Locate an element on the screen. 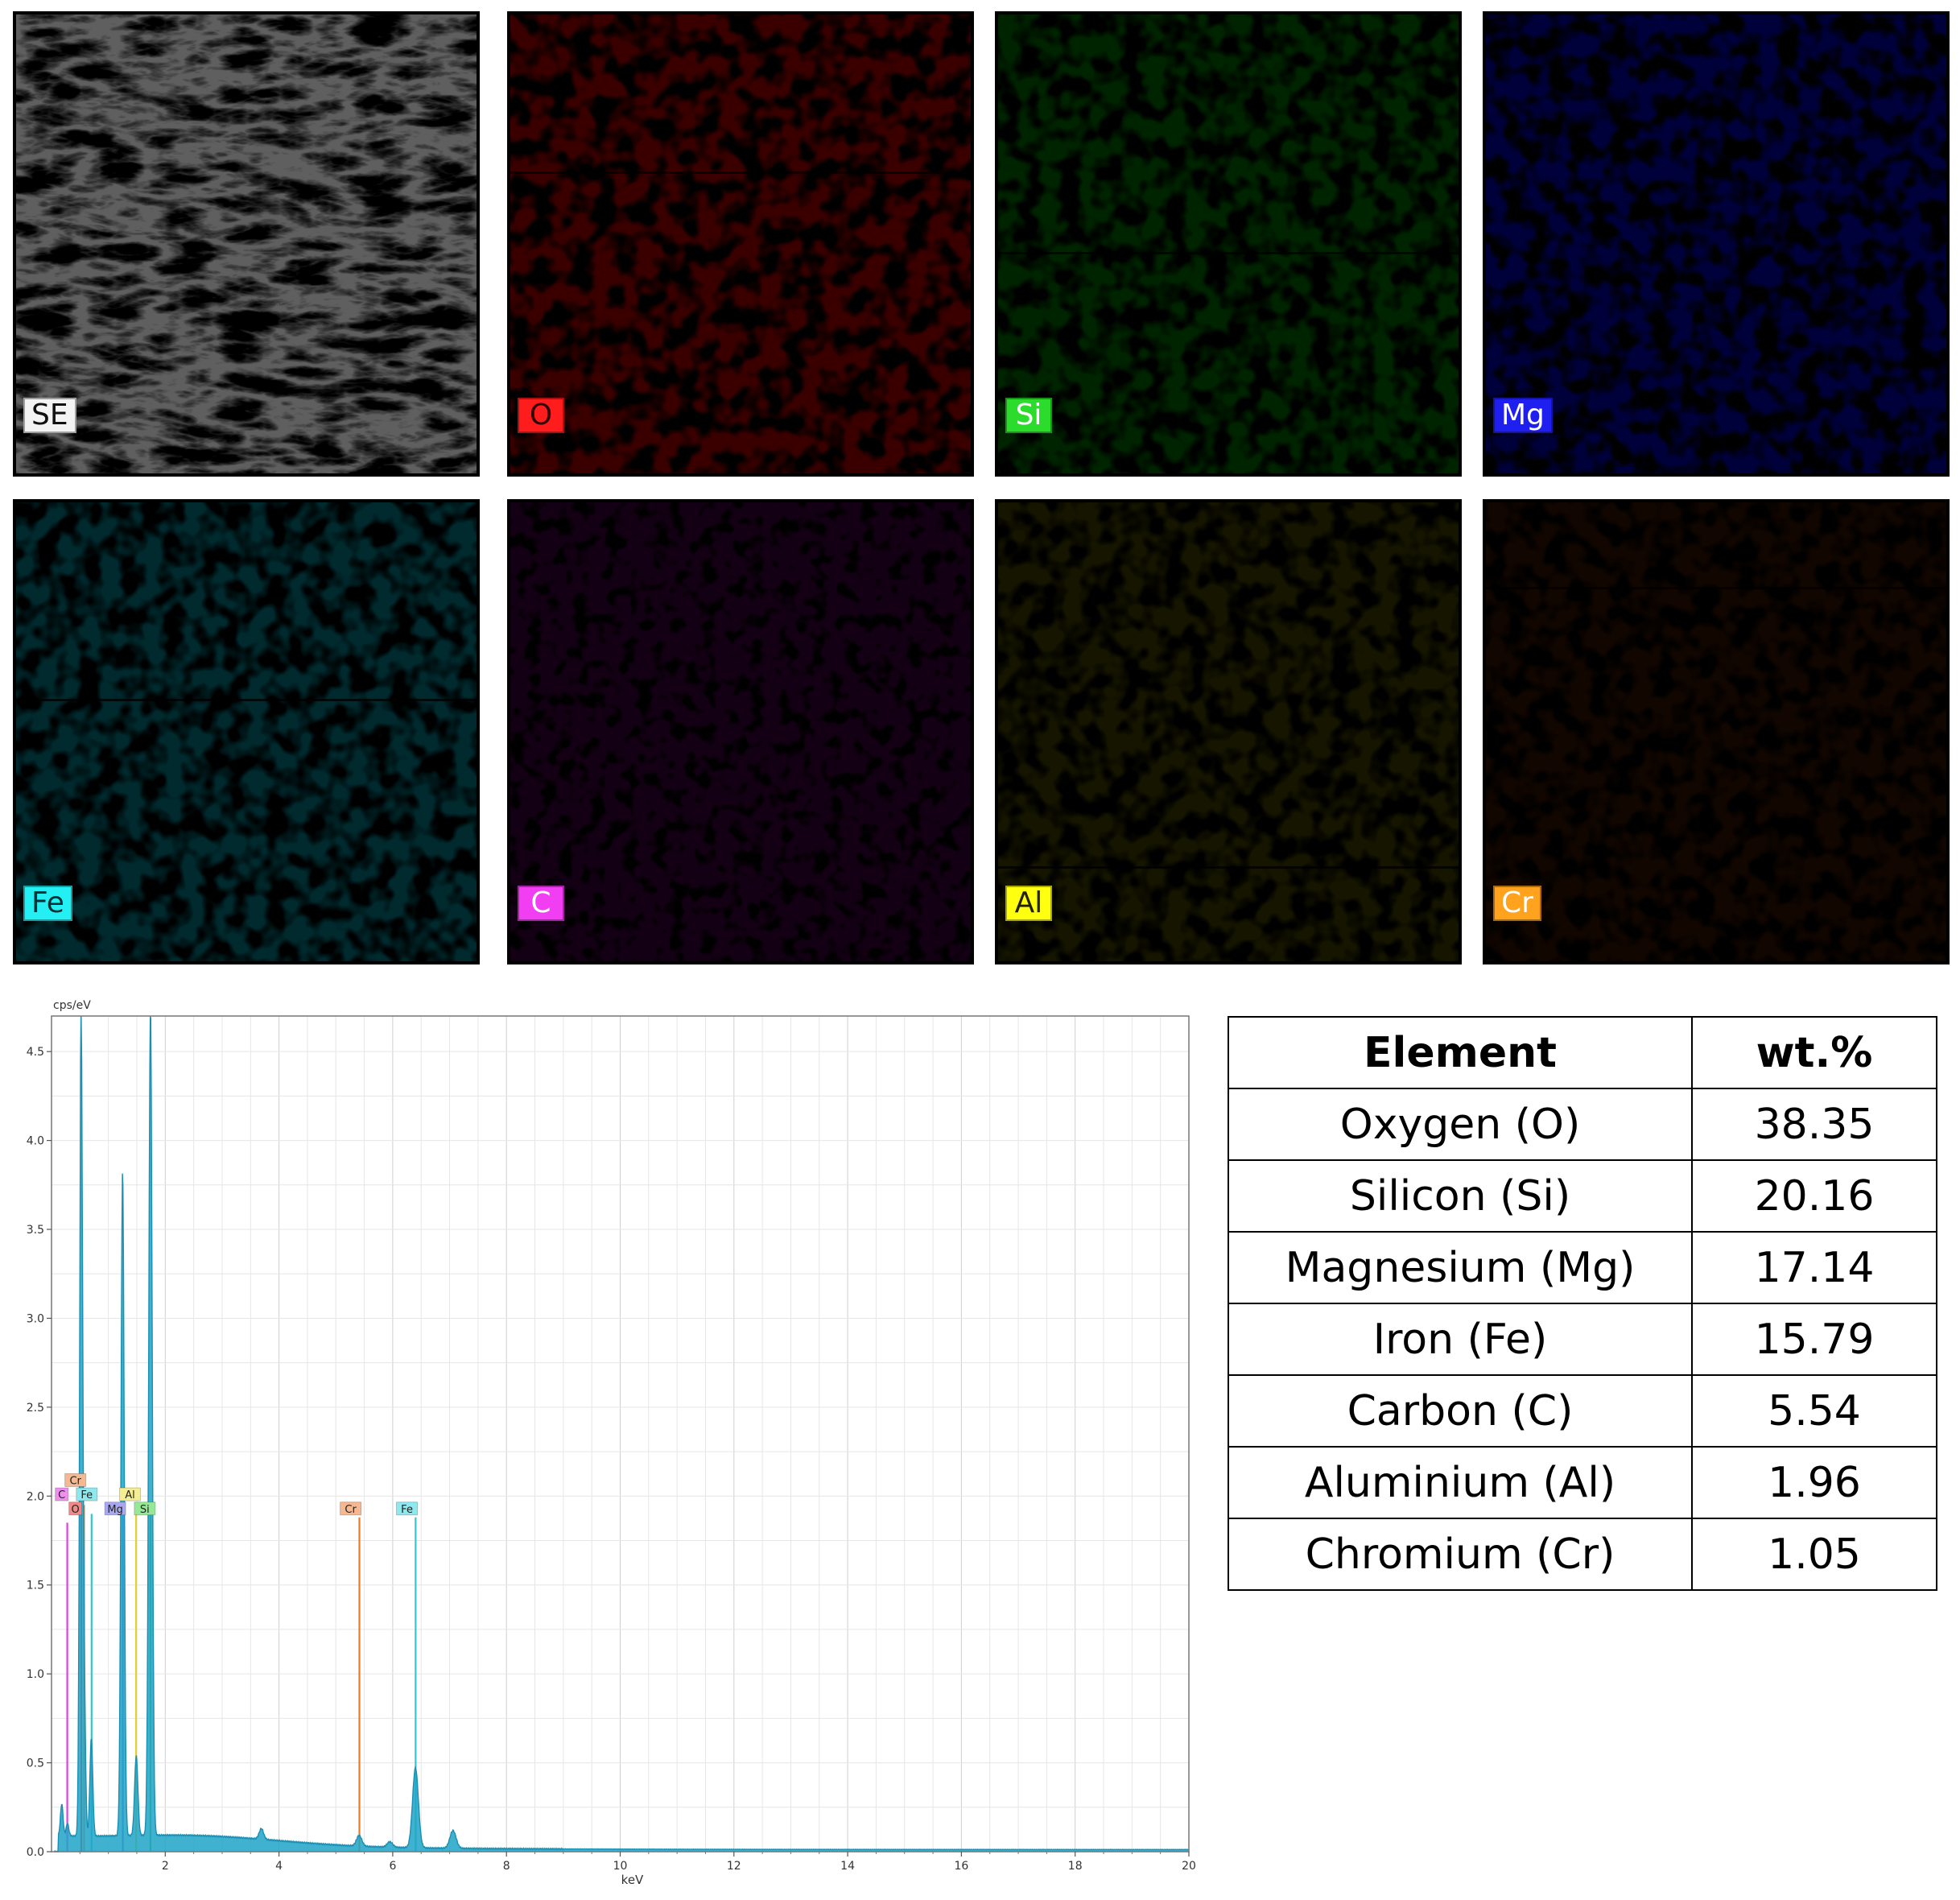 The image size is (1960, 1900). cell-element: Oxygen (O) is located at coordinates (1460, 1124).